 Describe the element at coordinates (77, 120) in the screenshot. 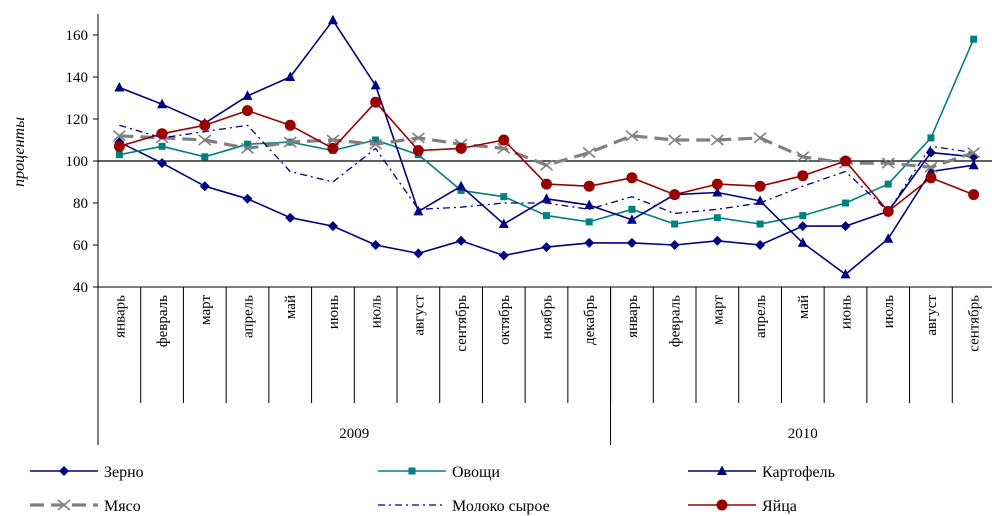

I see `y-tick-label: 120` at that location.